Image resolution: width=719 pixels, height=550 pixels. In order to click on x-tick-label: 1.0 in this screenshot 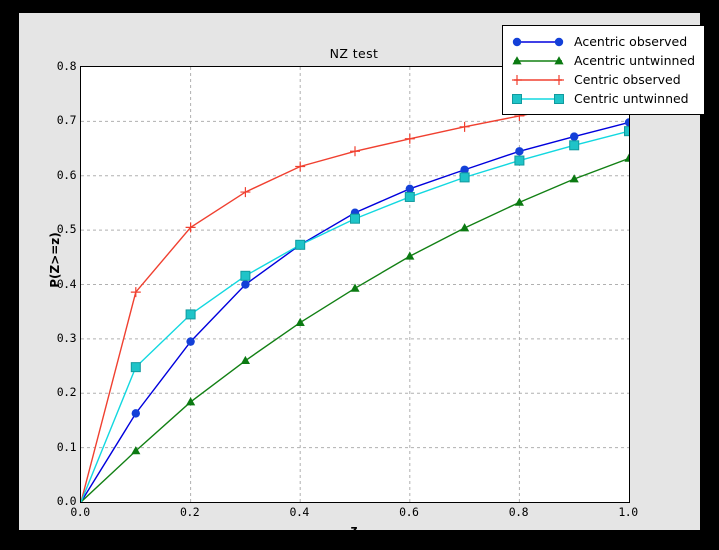, I will do `click(628, 512)`.